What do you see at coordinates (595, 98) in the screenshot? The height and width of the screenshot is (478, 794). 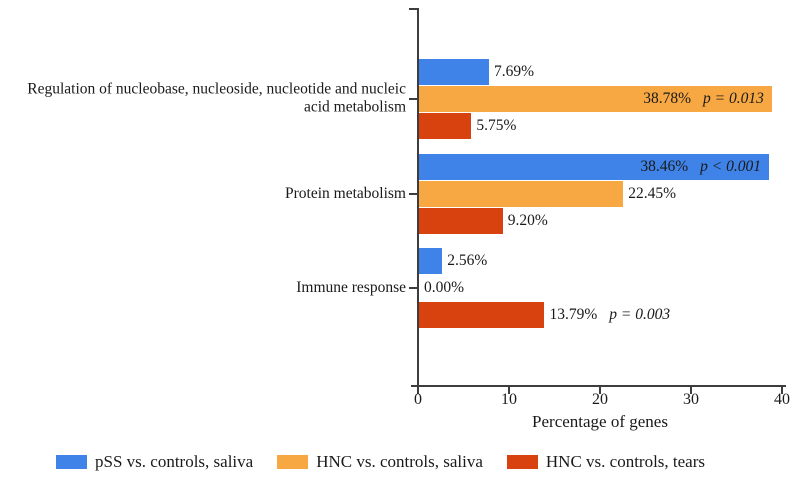 I see `bar: 38.78% p = 0.013` at bounding box center [595, 98].